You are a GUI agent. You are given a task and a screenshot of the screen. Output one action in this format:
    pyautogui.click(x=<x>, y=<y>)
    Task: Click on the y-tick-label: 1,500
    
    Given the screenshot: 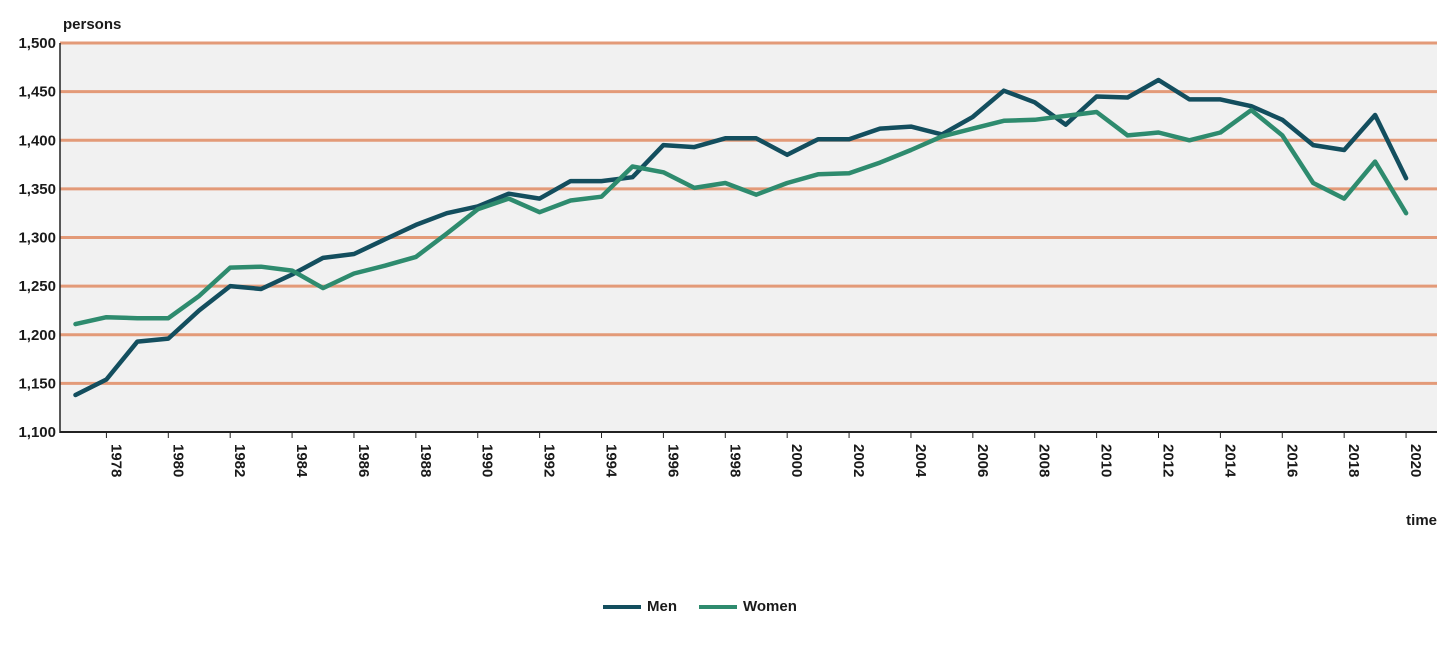 What is the action you would take?
    pyautogui.click(x=37, y=43)
    